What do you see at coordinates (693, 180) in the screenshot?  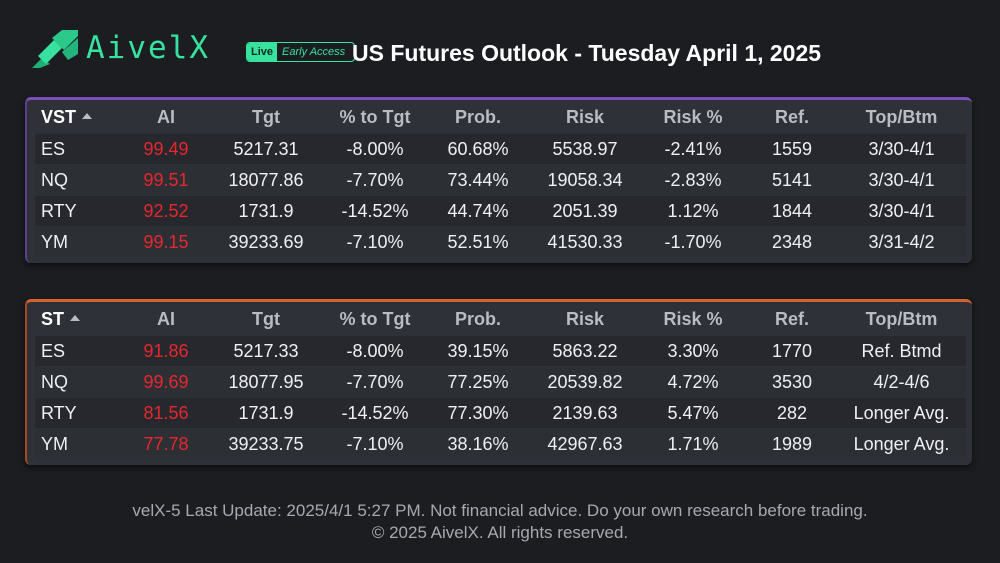 I see `risk-pct-cell: -2.83%` at bounding box center [693, 180].